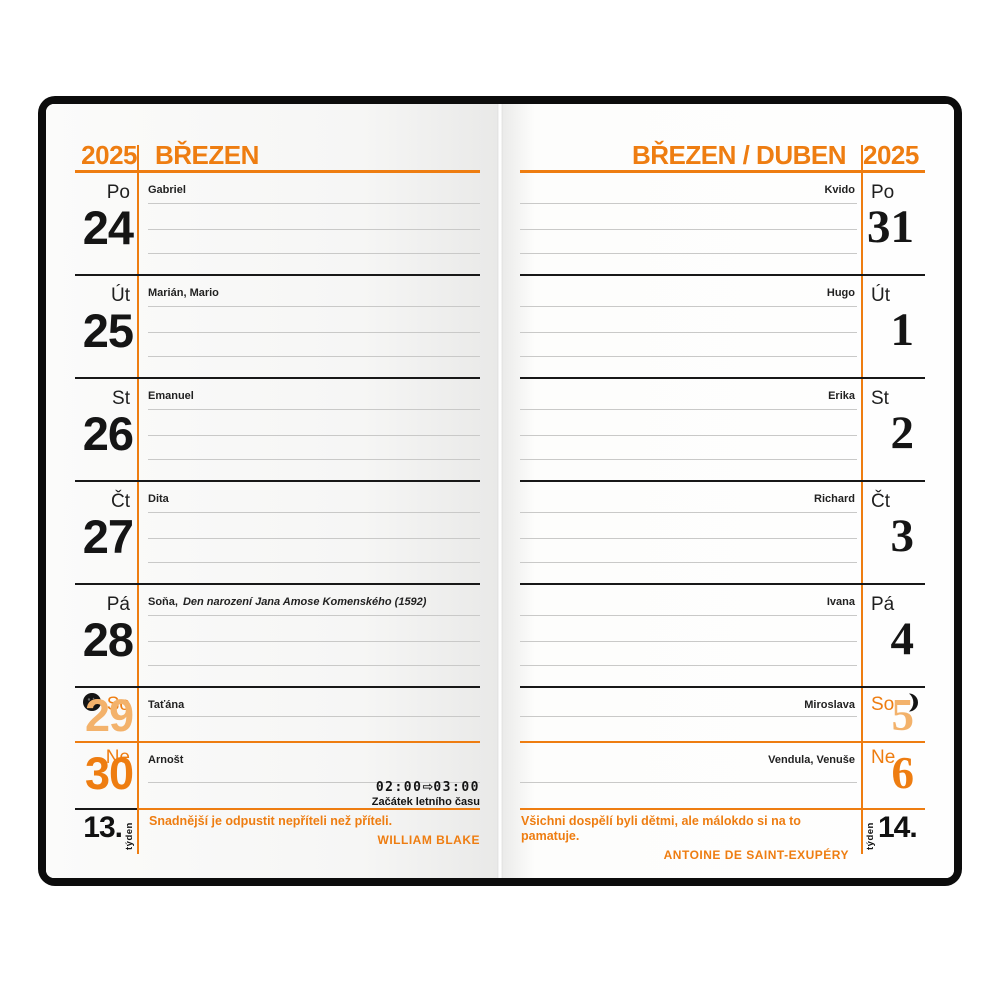 This screenshot has width=1000, height=1000. Describe the element at coordinates (902, 639) in the screenshot. I see `day-number: 4` at that location.